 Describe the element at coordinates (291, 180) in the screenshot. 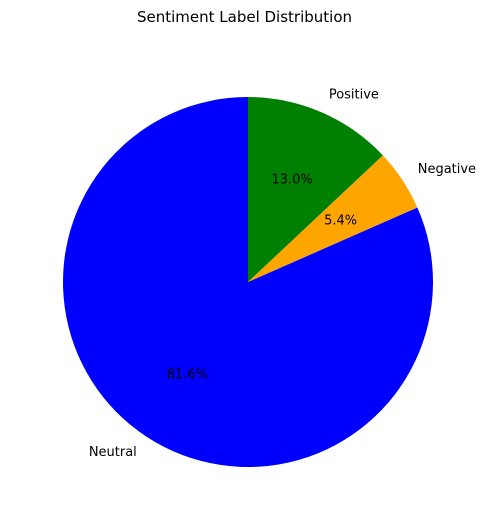

I see `pct-label-positive: 13.0%` at that location.